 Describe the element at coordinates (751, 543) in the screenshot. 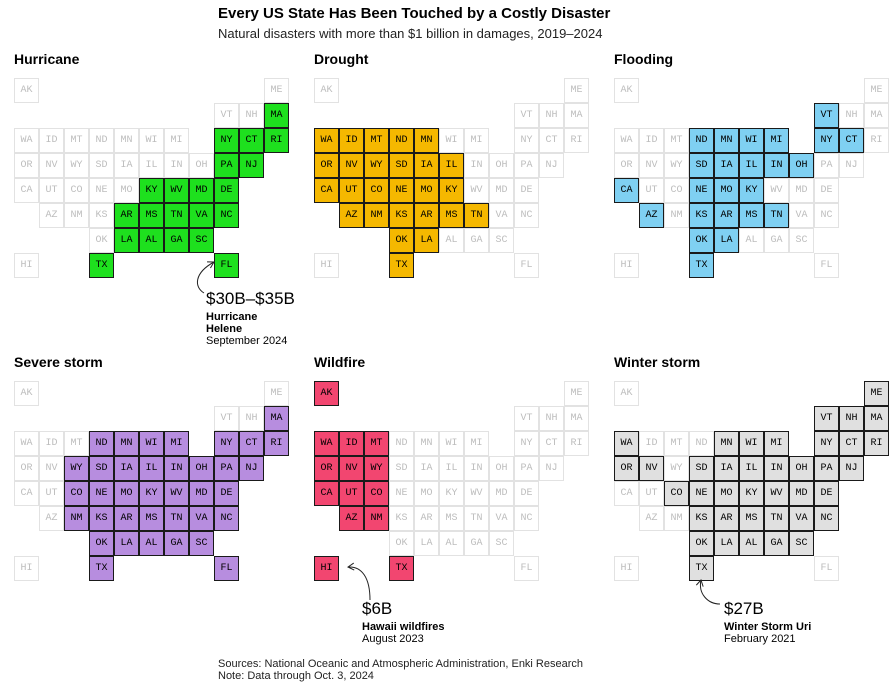

I see `state-tile-al: AL` at that location.